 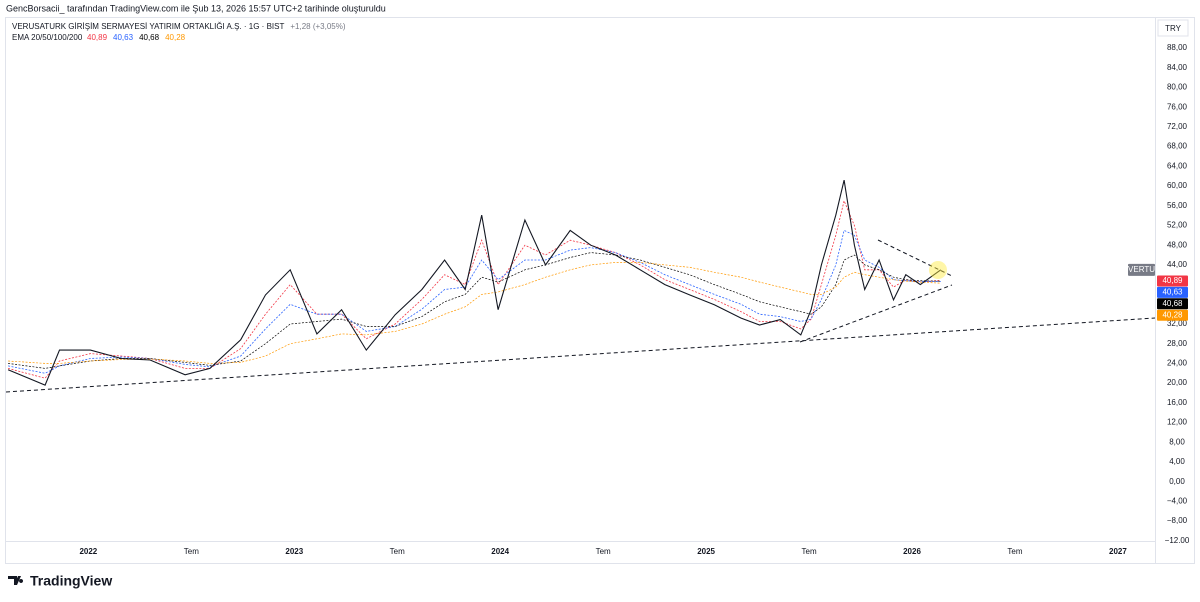 I want to click on ema-value: 40,63, so click(x=123, y=37).